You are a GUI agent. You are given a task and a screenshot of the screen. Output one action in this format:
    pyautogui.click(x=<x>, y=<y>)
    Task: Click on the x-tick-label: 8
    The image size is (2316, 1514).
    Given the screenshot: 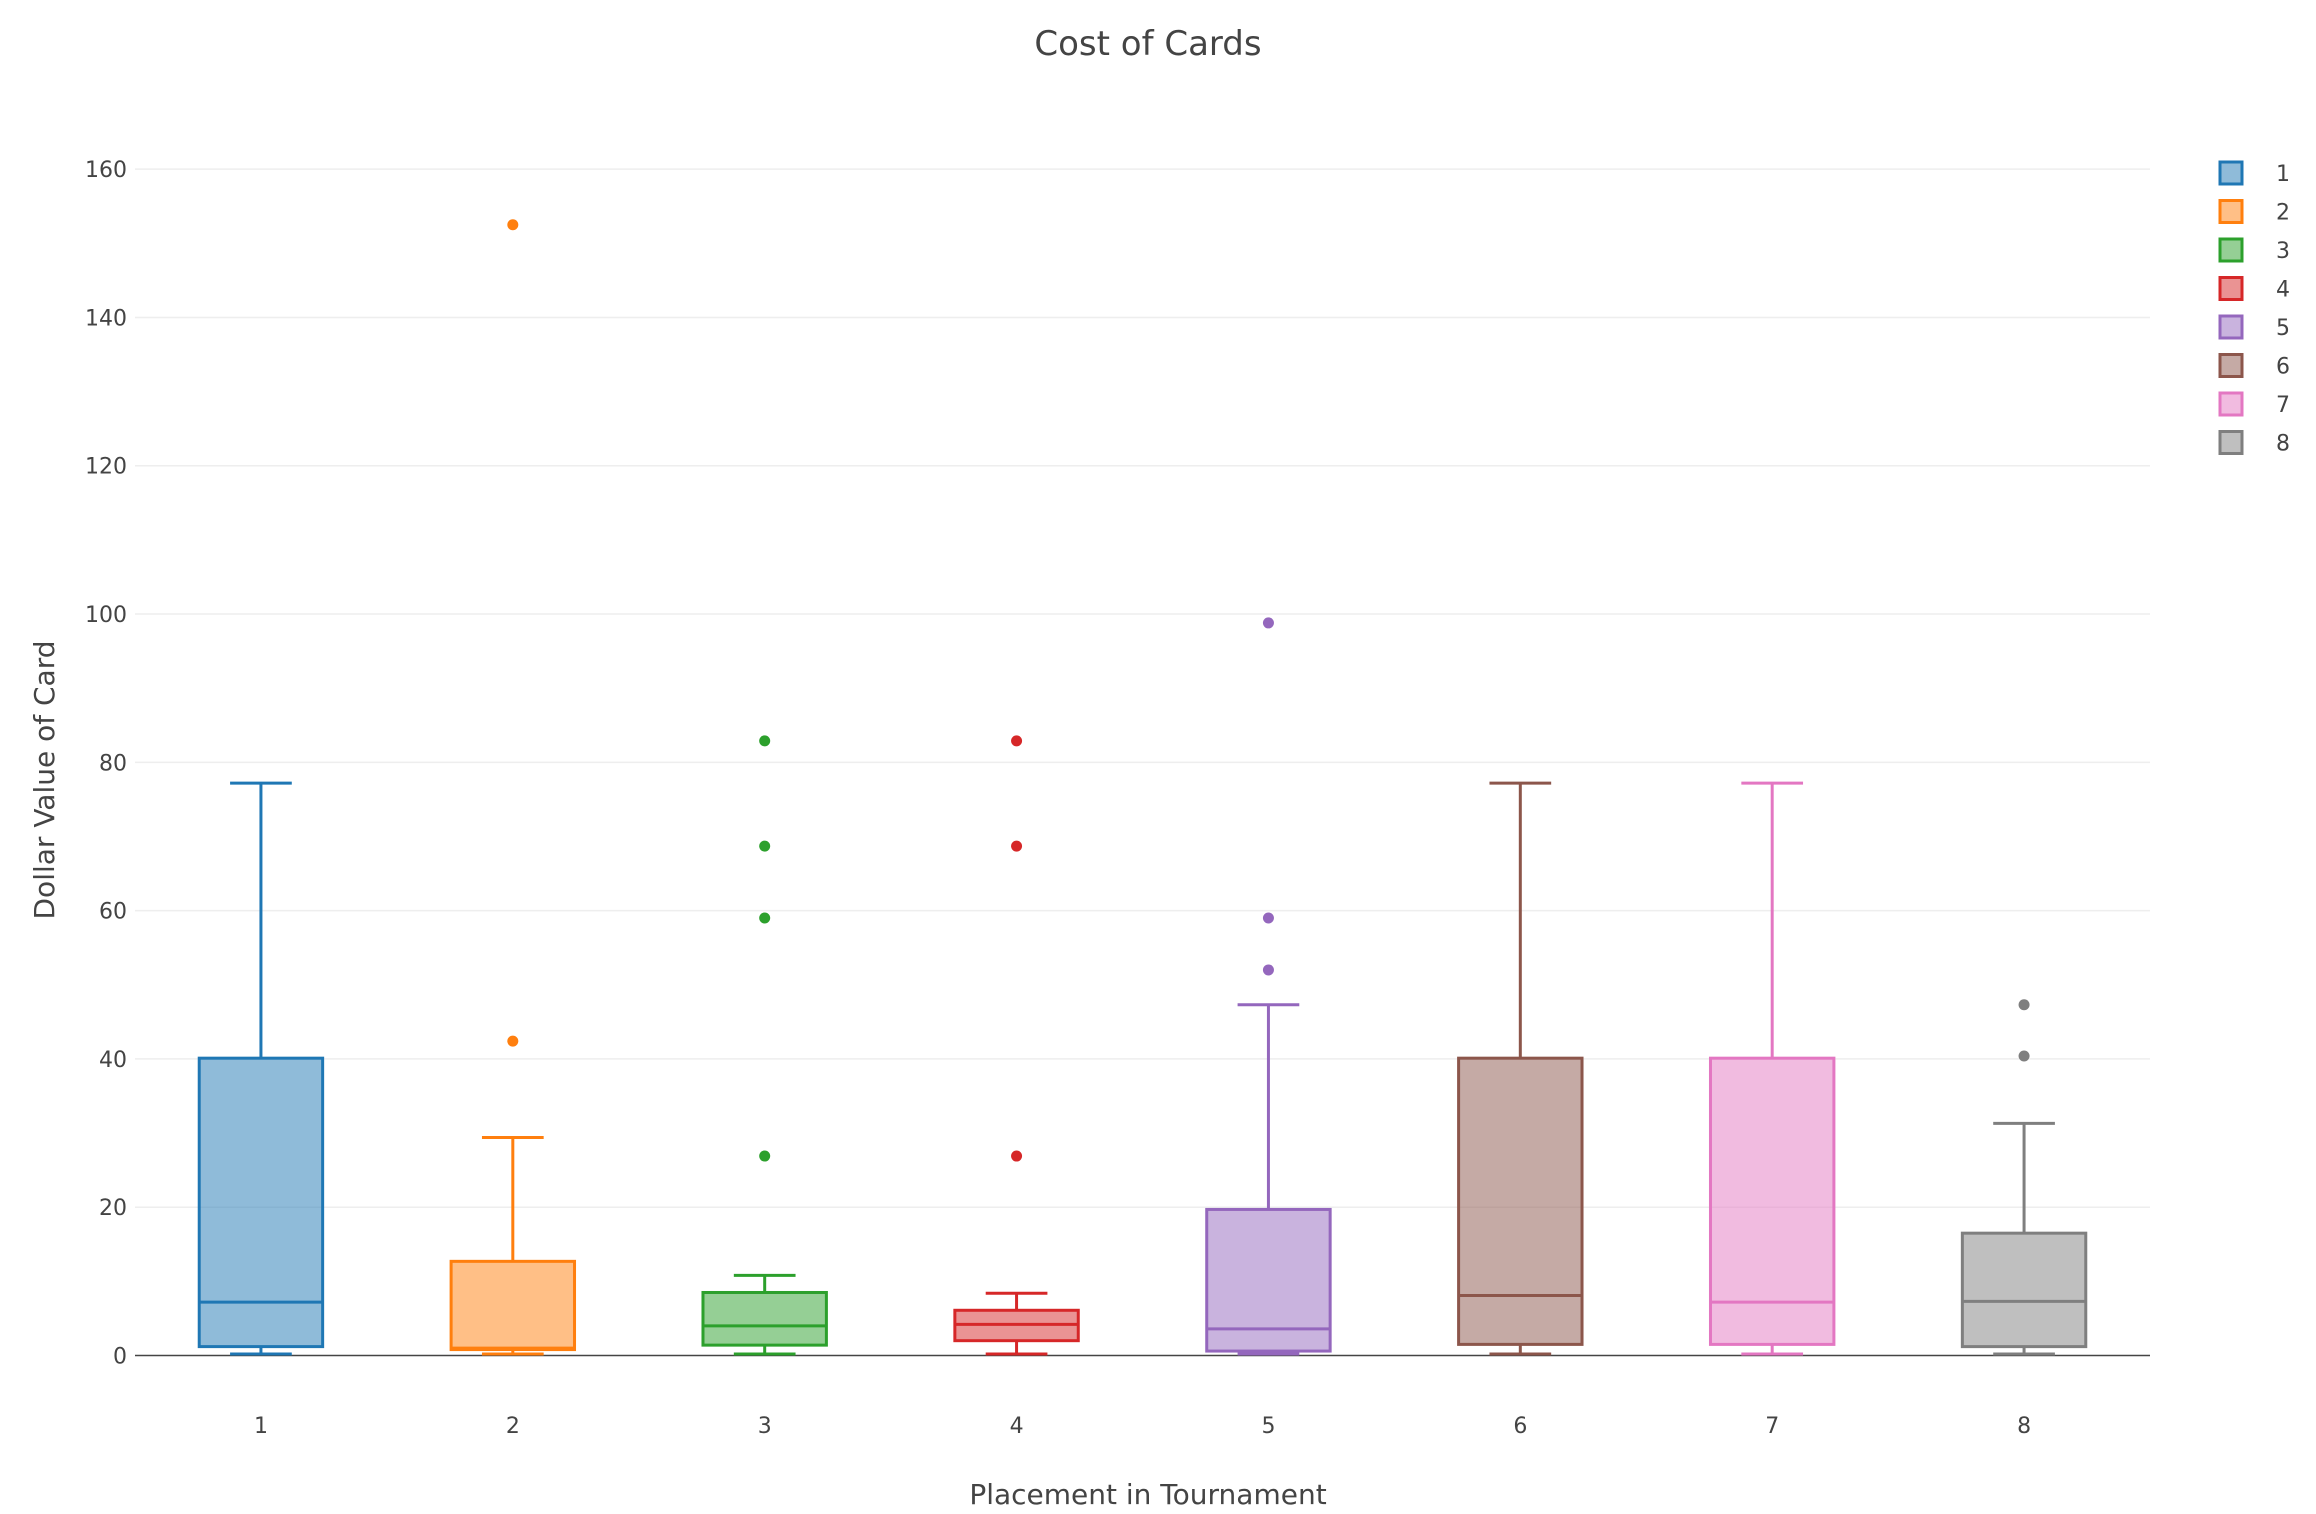 What is the action you would take?
    pyautogui.click(x=2024, y=1426)
    